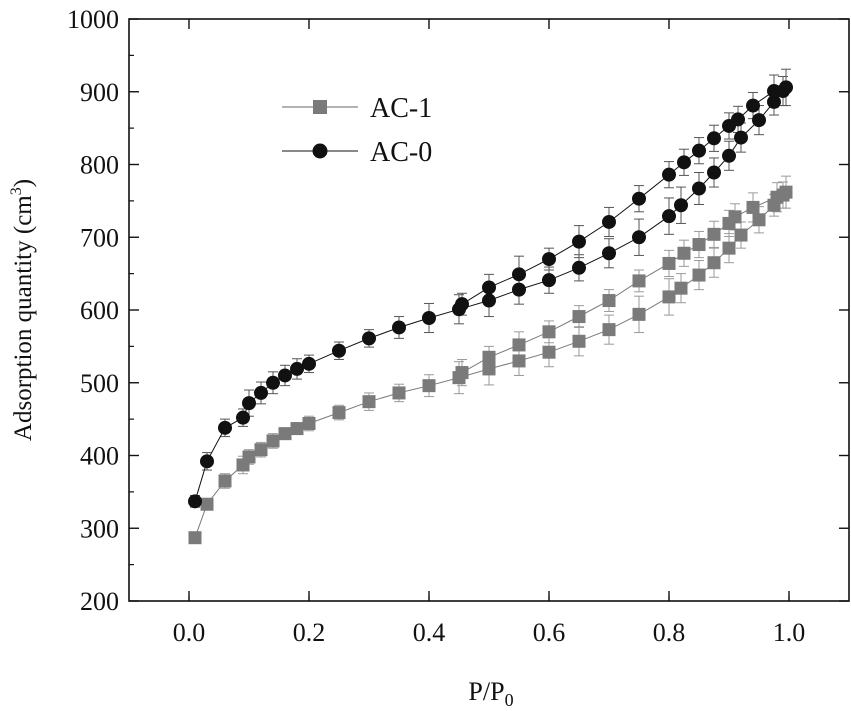  What do you see at coordinates (99, 310) in the screenshot?
I see `y-tick-label: 600` at bounding box center [99, 310].